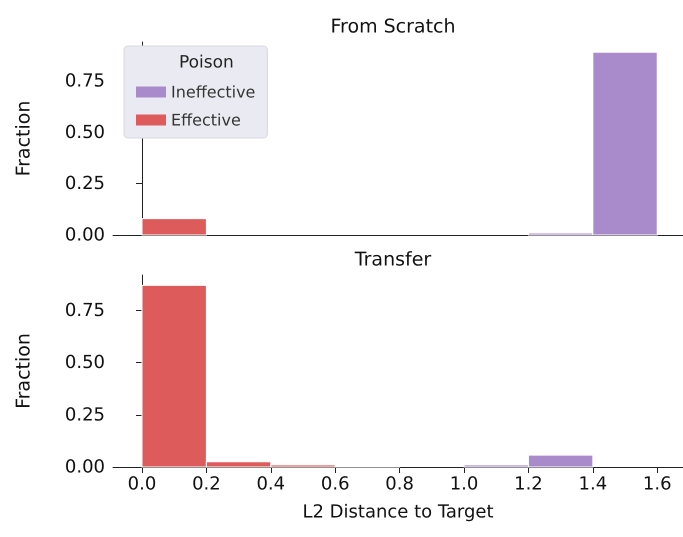 The image size is (683, 537). I want to click on x-tick-label: 1.6, so click(657, 484).